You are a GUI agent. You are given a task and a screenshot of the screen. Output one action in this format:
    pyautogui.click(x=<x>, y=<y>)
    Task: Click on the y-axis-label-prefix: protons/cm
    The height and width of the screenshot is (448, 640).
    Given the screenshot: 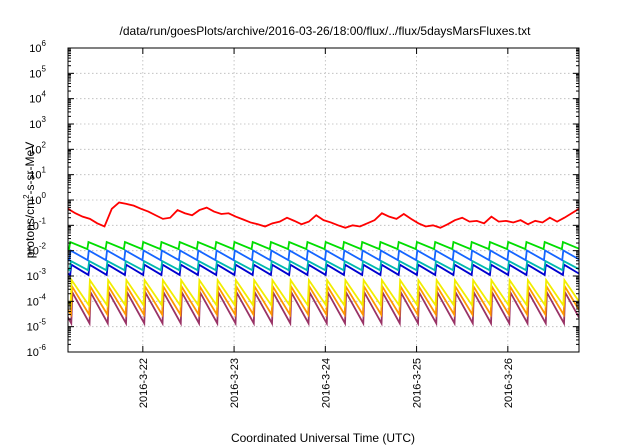 What is the action you would take?
    pyautogui.click(x=30, y=228)
    